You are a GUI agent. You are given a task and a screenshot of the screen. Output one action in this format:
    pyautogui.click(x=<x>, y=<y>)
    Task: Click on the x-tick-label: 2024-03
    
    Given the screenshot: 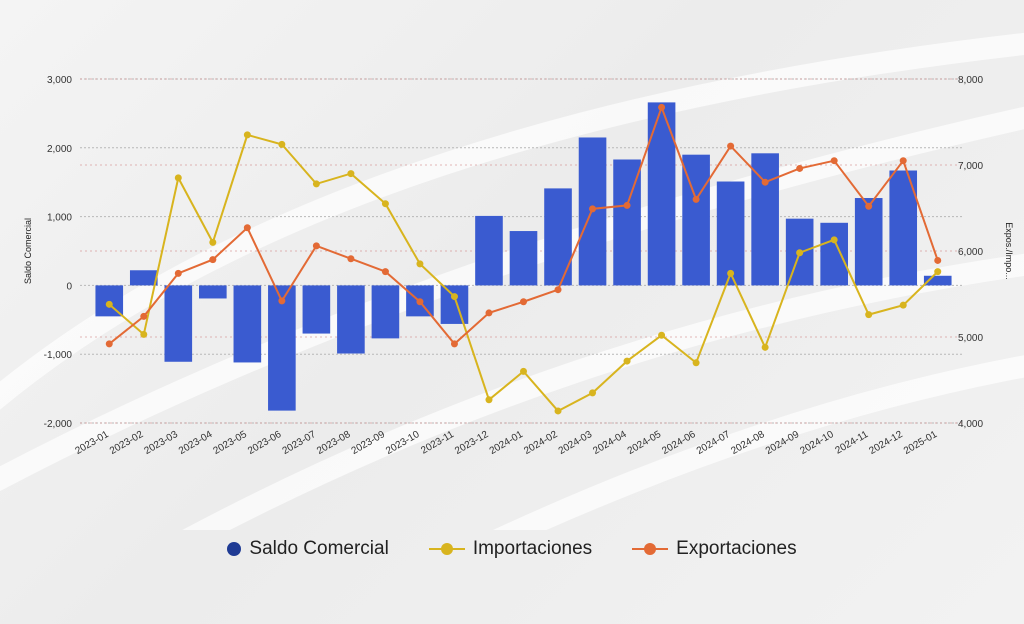 What is the action you would take?
    pyautogui.click(x=576, y=443)
    